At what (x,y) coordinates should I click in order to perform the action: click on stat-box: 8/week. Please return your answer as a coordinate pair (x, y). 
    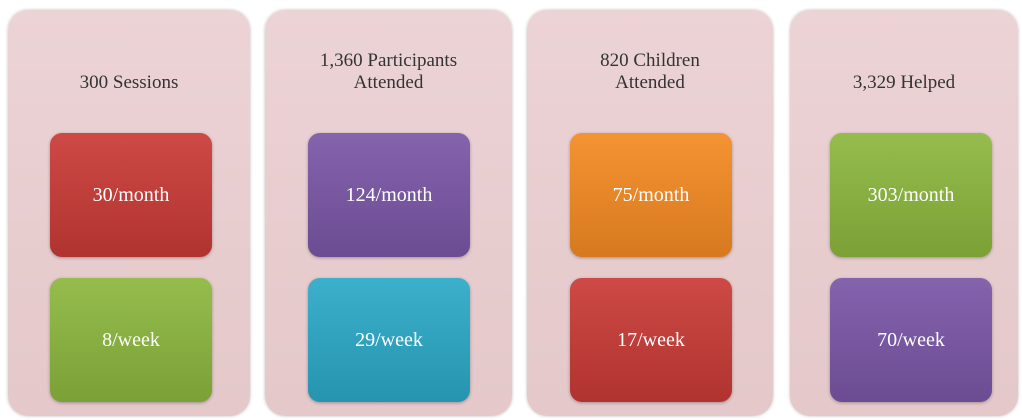
    Looking at the image, I should click on (131, 340).